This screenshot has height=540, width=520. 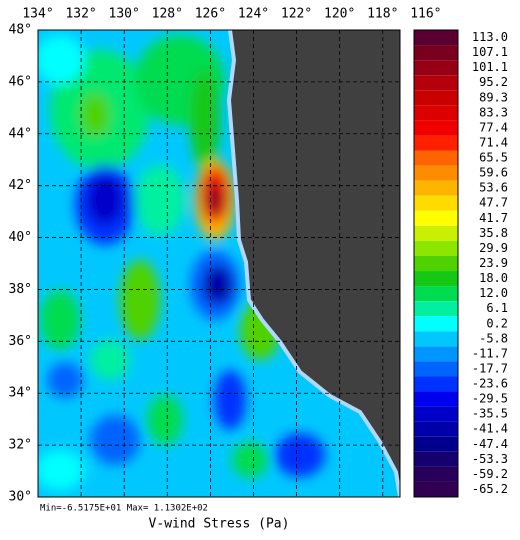 I want to click on colorbar-label: 83.3, so click(x=493, y=112).